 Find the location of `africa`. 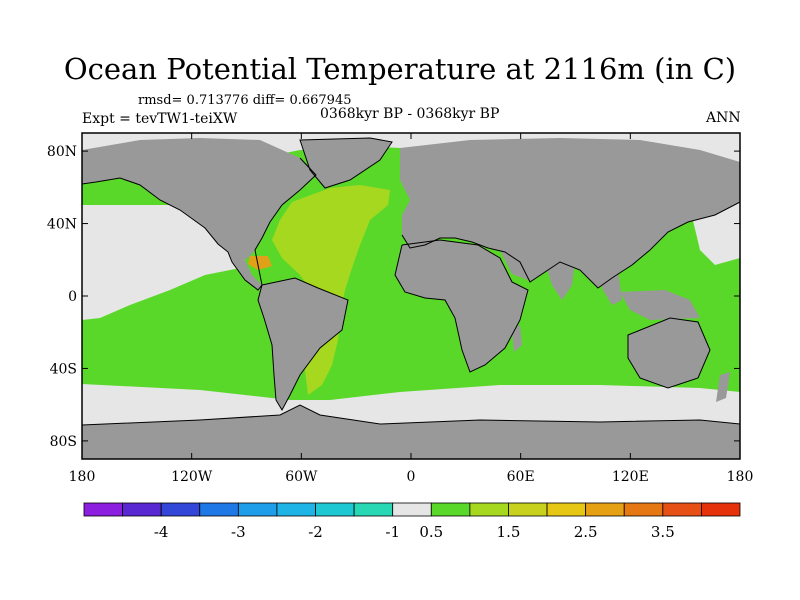

africa is located at coordinates (461, 306).